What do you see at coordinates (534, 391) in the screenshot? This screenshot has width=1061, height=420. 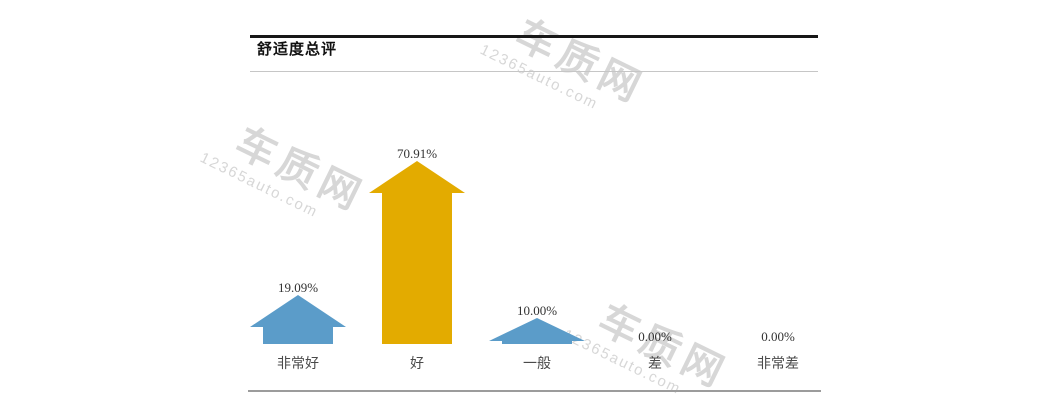 I see `section-rule-bottom` at bounding box center [534, 391].